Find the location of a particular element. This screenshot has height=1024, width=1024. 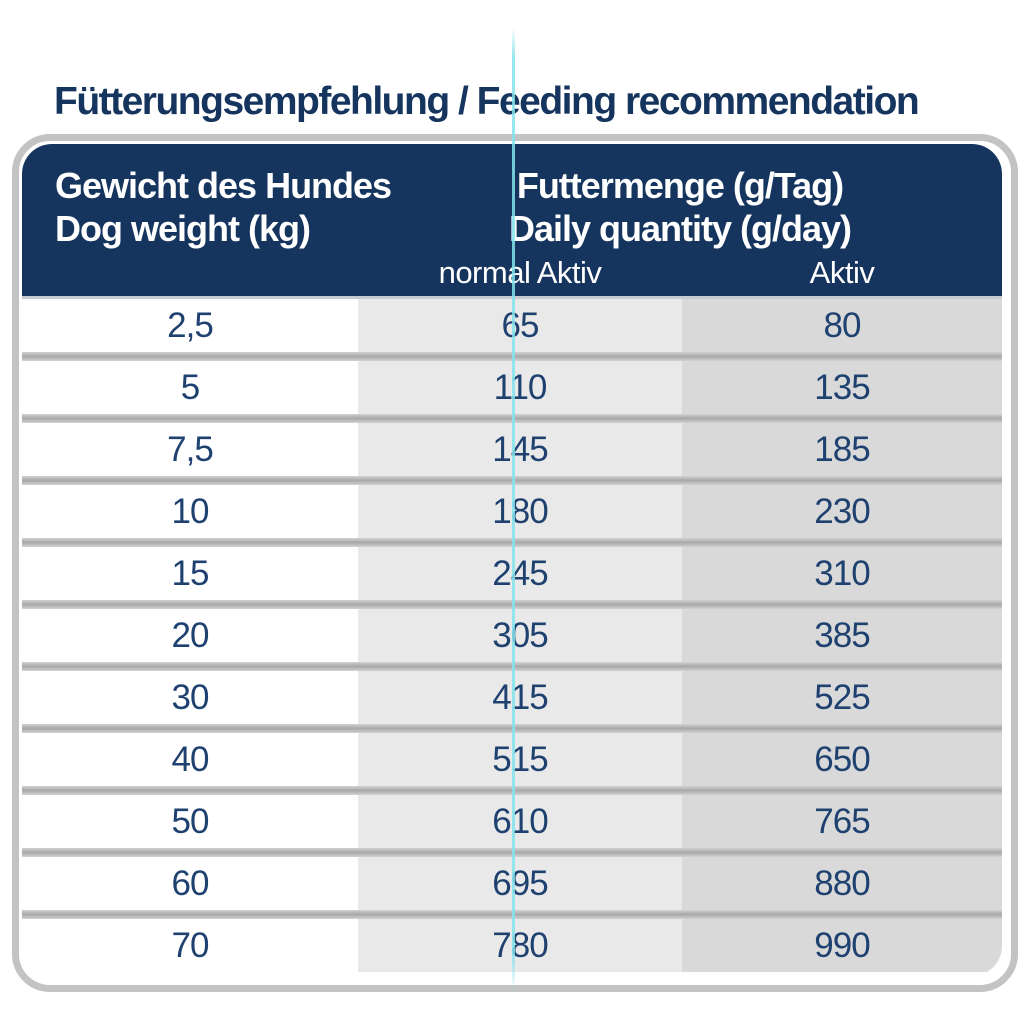

normal-quantity-cell: 415 is located at coordinates (520, 697).